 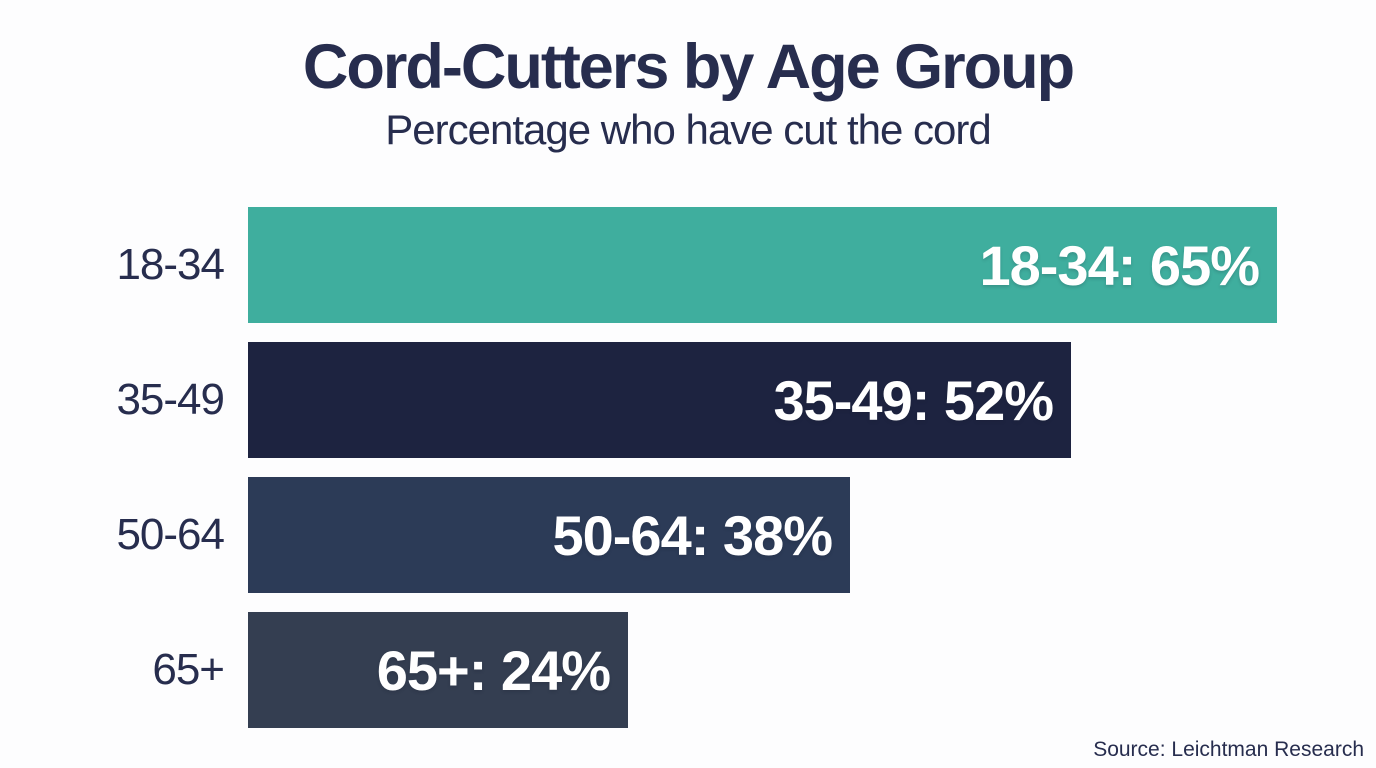 What do you see at coordinates (913, 400) in the screenshot?
I see `bar-value-label: 35-49: 52%` at bounding box center [913, 400].